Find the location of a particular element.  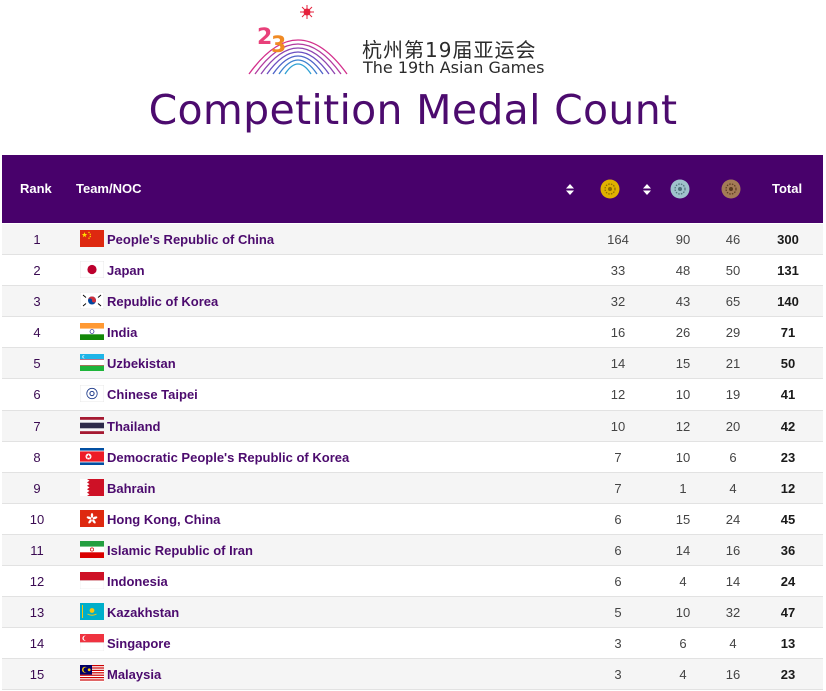

flag-thailand-icon is located at coordinates (92, 425).